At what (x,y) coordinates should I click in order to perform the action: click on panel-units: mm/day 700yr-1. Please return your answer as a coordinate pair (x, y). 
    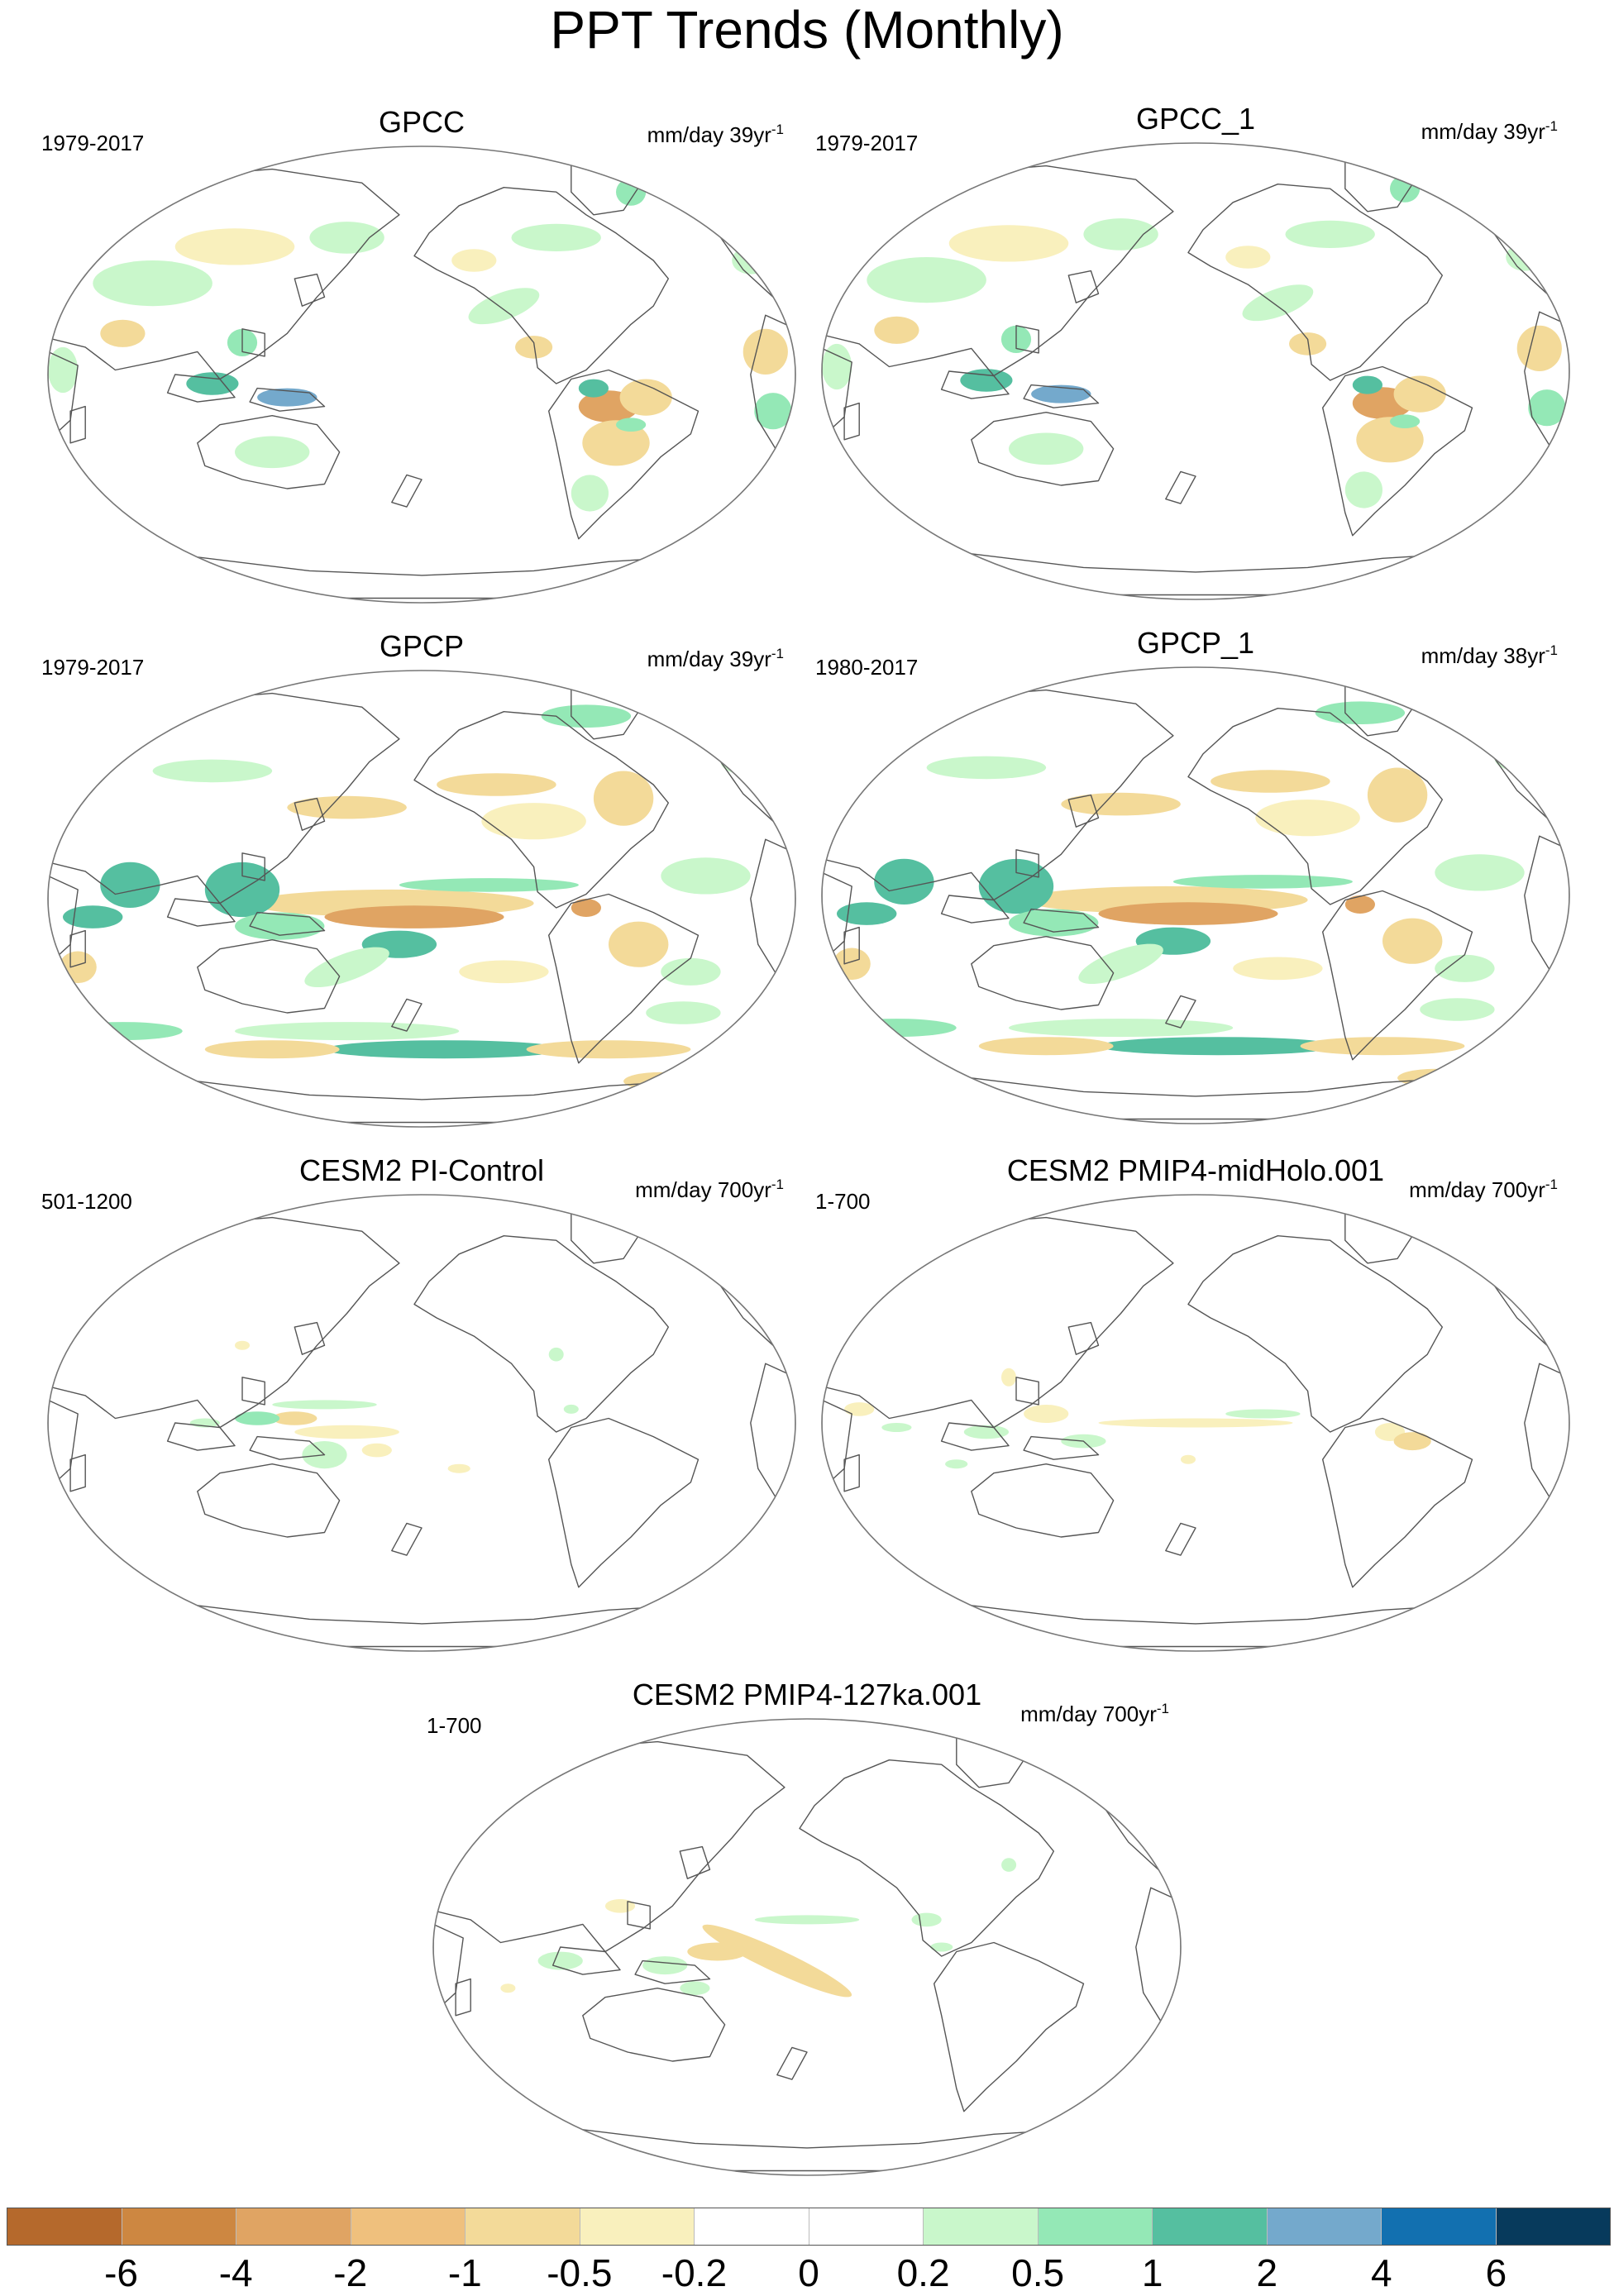
    Looking at the image, I should click on (710, 1189).